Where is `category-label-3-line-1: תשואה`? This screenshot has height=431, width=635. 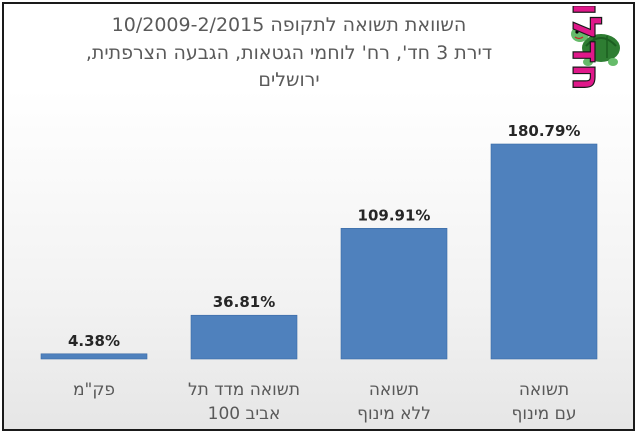 category-label-3-line-1: תשואה is located at coordinates (394, 390).